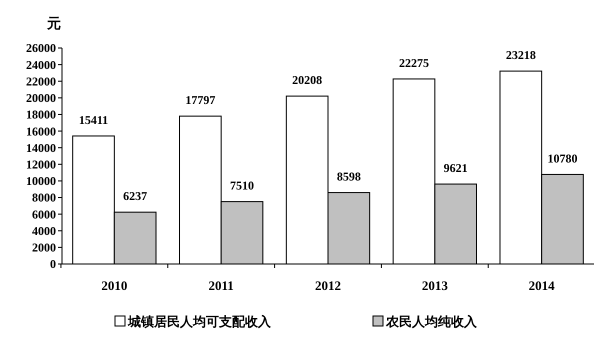 The image size is (602, 344). I want to click on x-tick-label: 2014, so click(542, 285).